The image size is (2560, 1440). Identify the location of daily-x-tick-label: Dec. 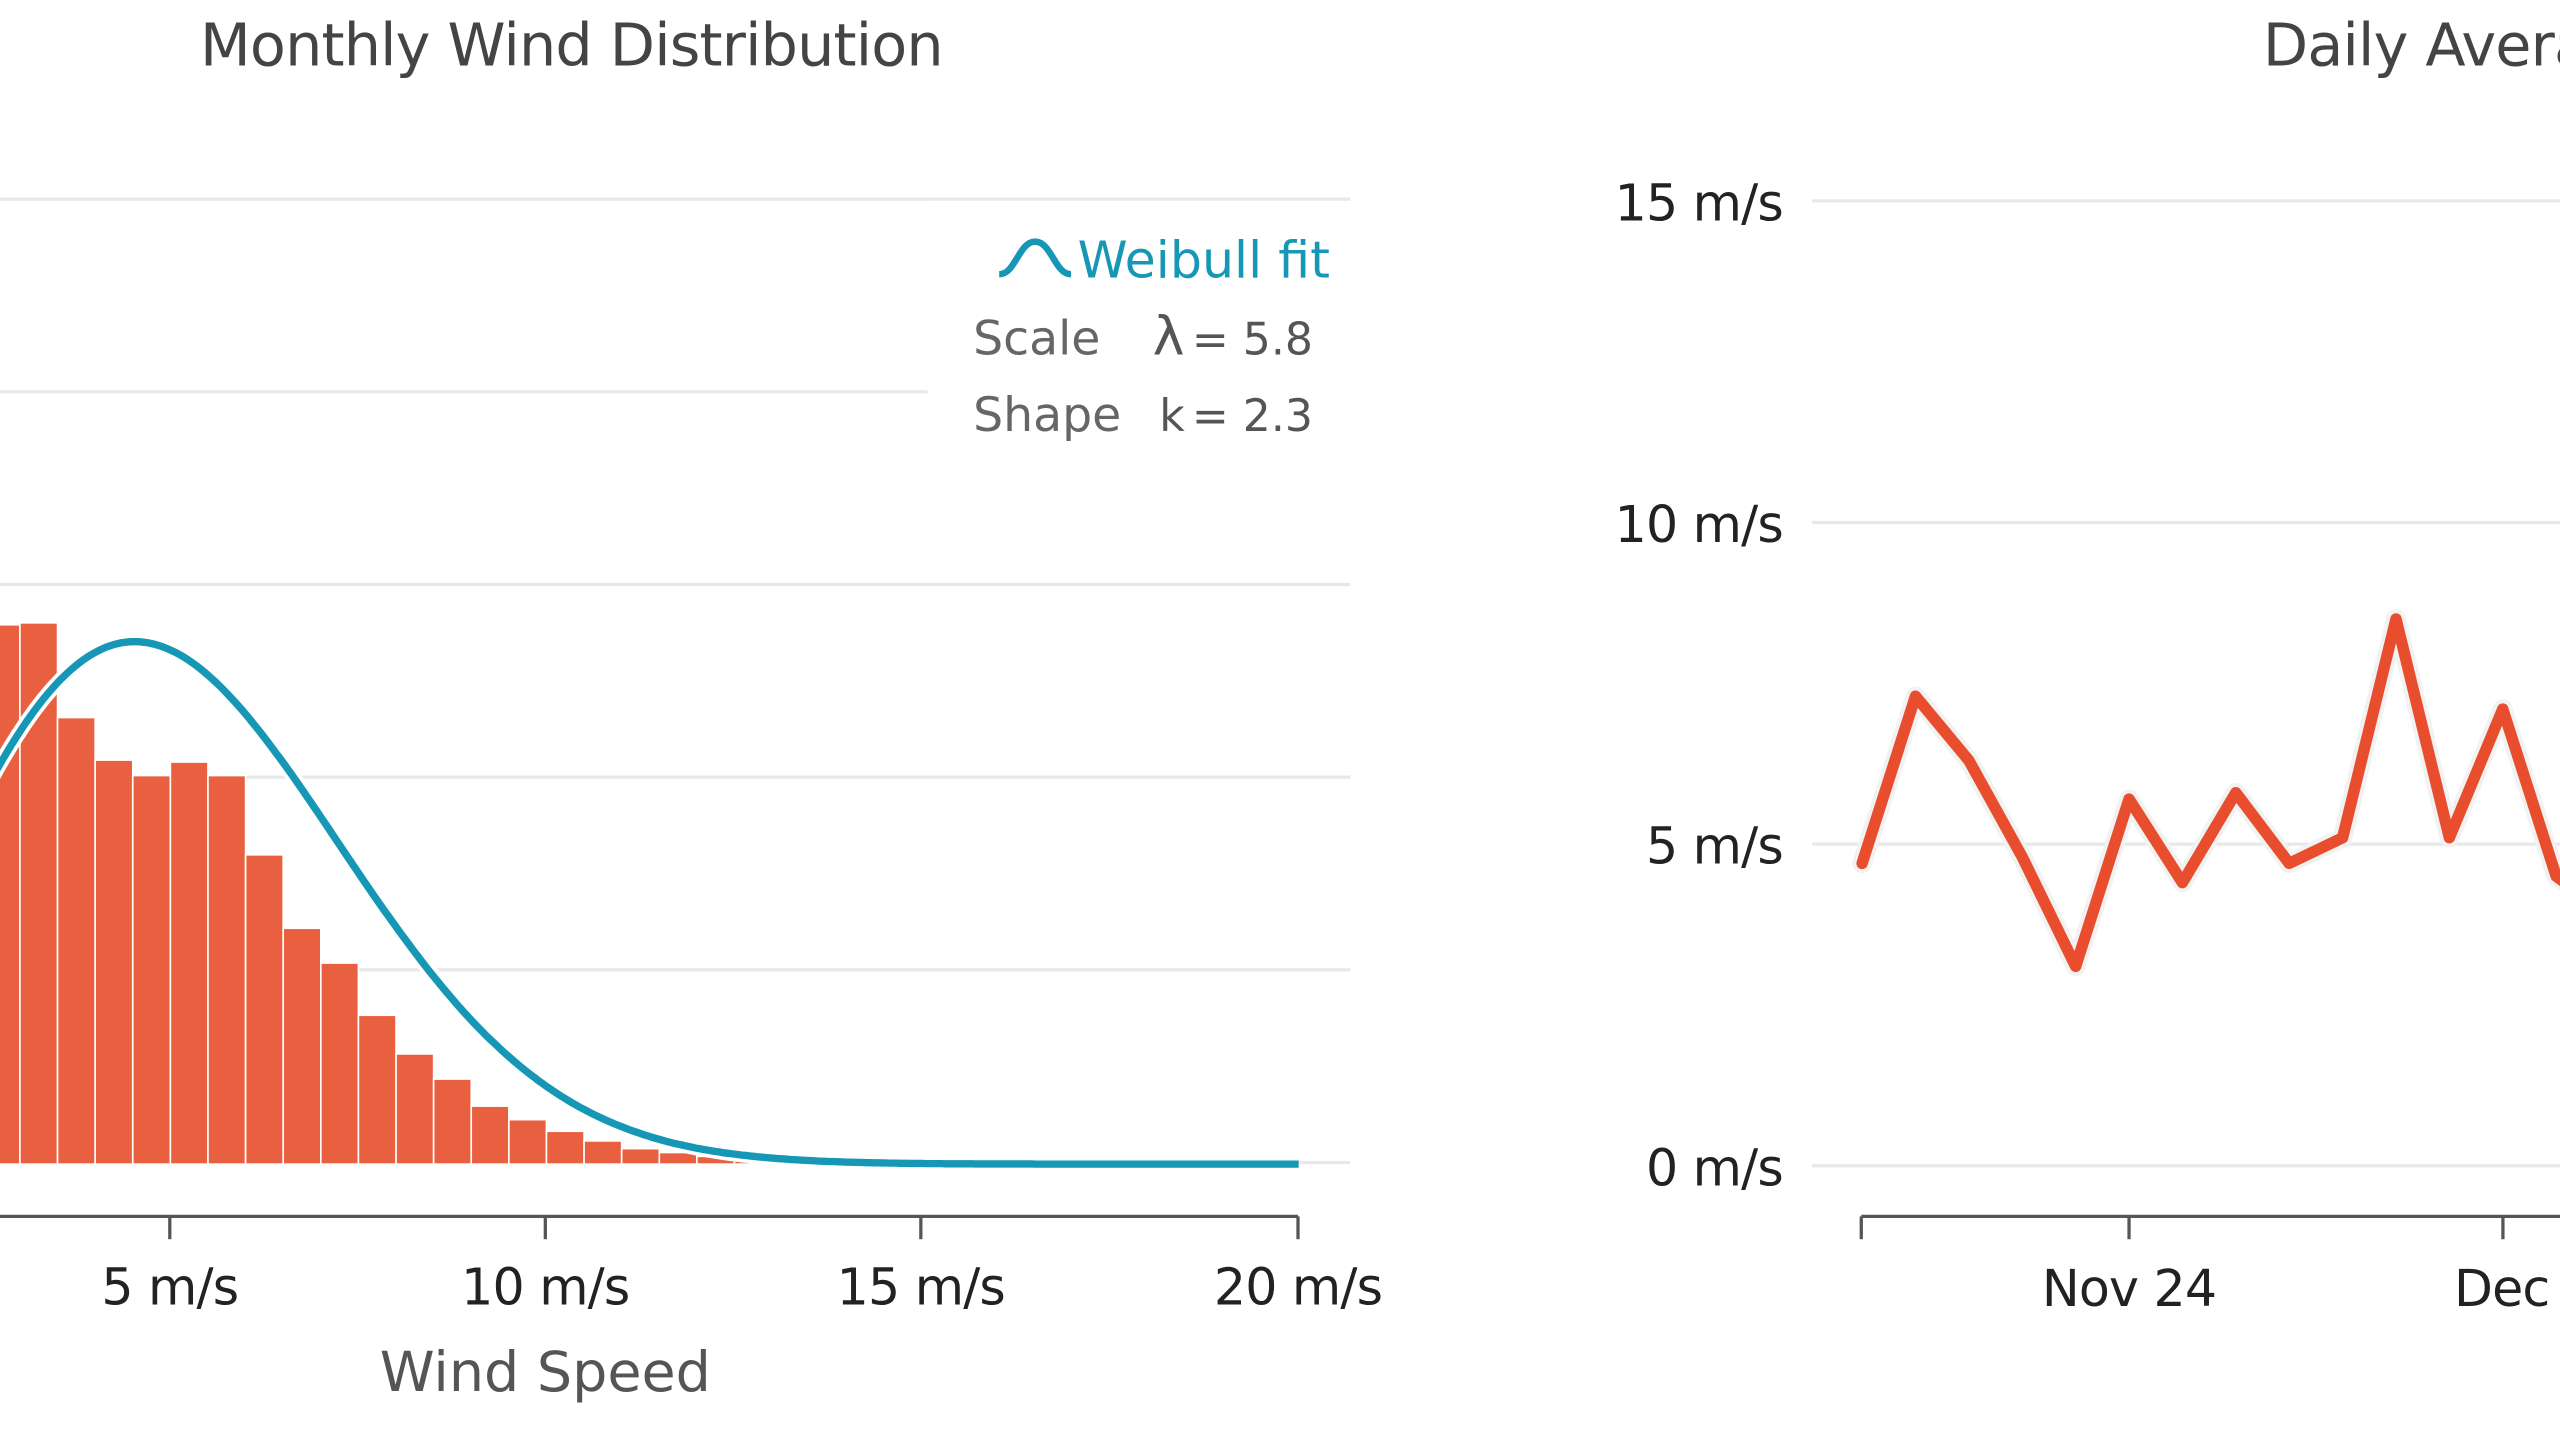
(2501, 1288).